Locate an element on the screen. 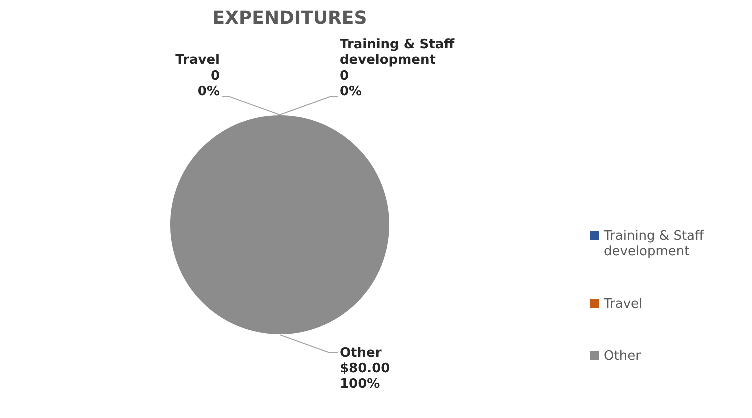  category-label: Travel is located at coordinates (198, 60).